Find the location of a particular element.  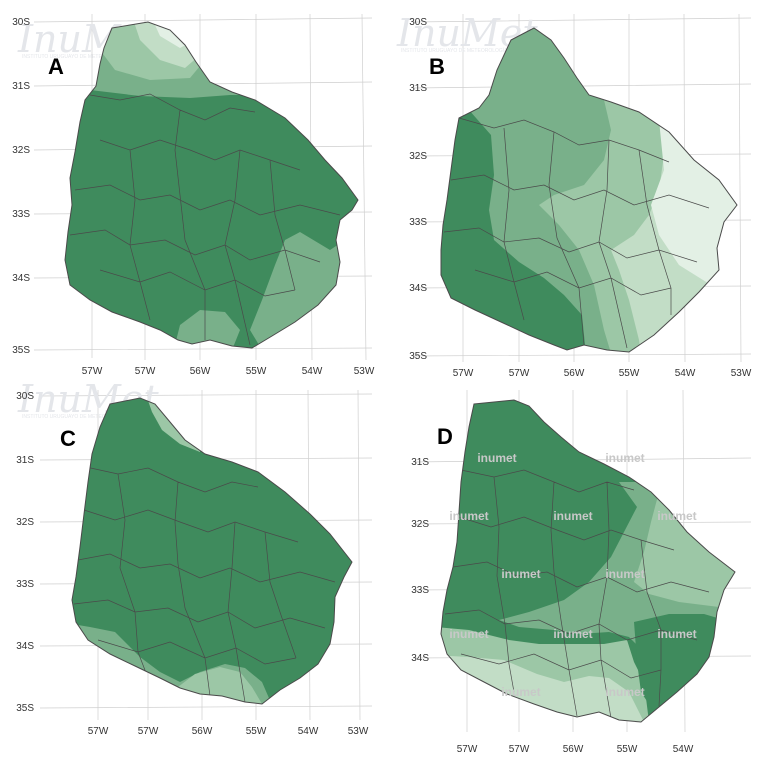

panel-label: A is located at coordinates (56, 66).